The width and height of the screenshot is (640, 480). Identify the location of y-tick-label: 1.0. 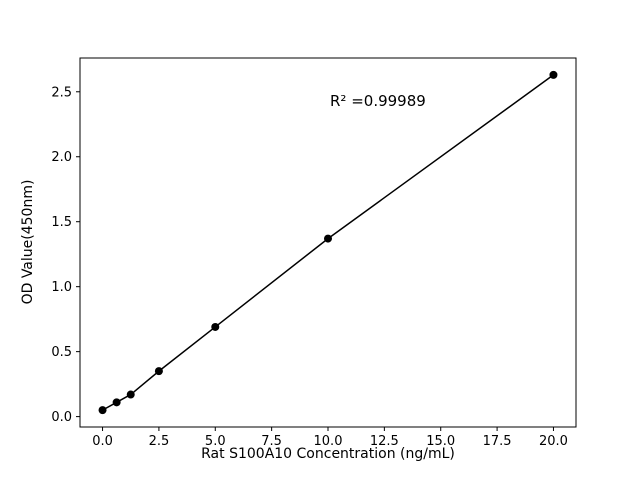
(61, 287).